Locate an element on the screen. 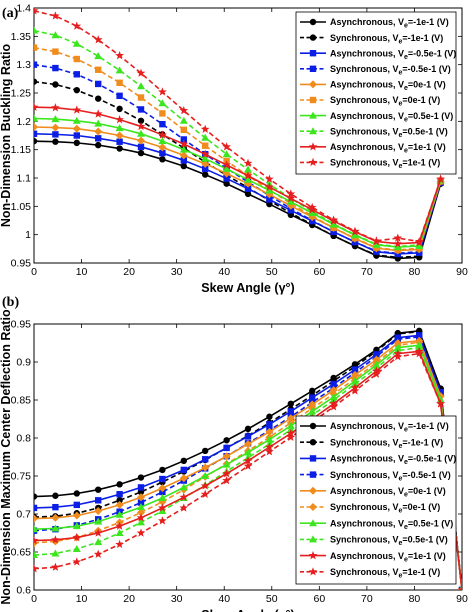  legend-label: Asynchronous, Ve=1e-1 (V) is located at coordinates (388, 557).